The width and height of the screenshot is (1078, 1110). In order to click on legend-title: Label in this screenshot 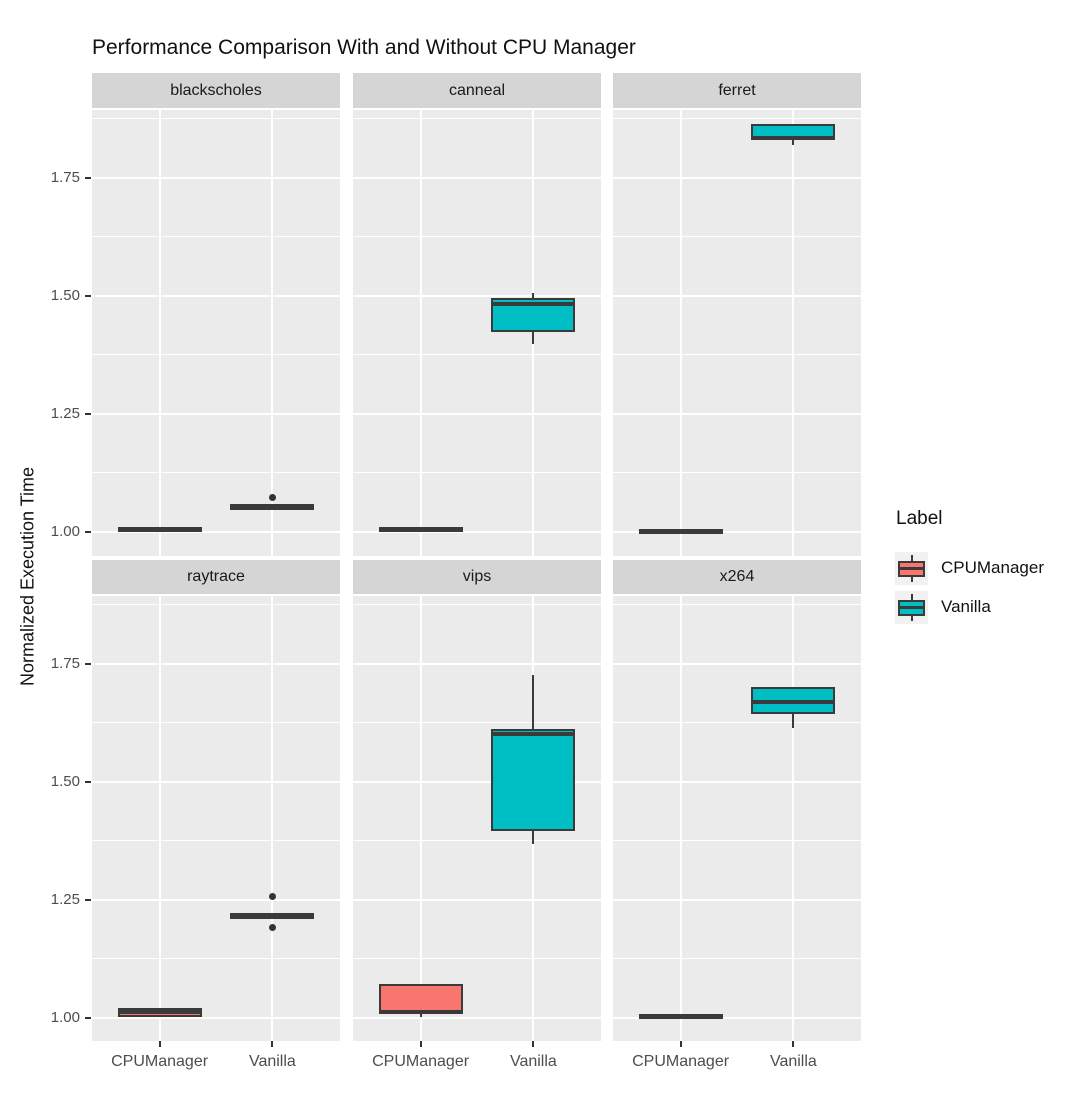, I will do `click(919, 518)`.